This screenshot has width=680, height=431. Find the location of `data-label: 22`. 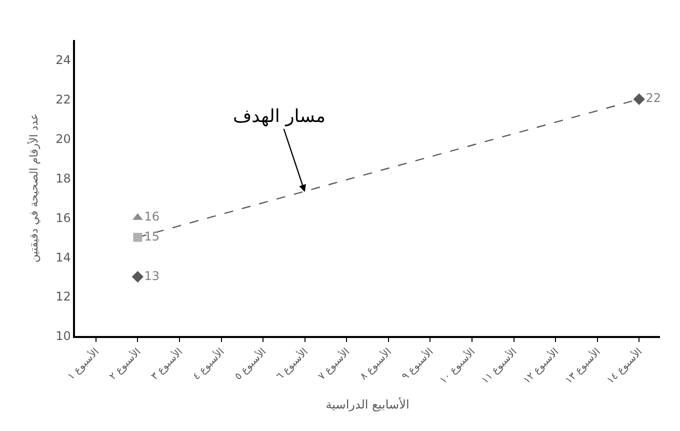

data-label: 22 is located at coordinates (654, 98).